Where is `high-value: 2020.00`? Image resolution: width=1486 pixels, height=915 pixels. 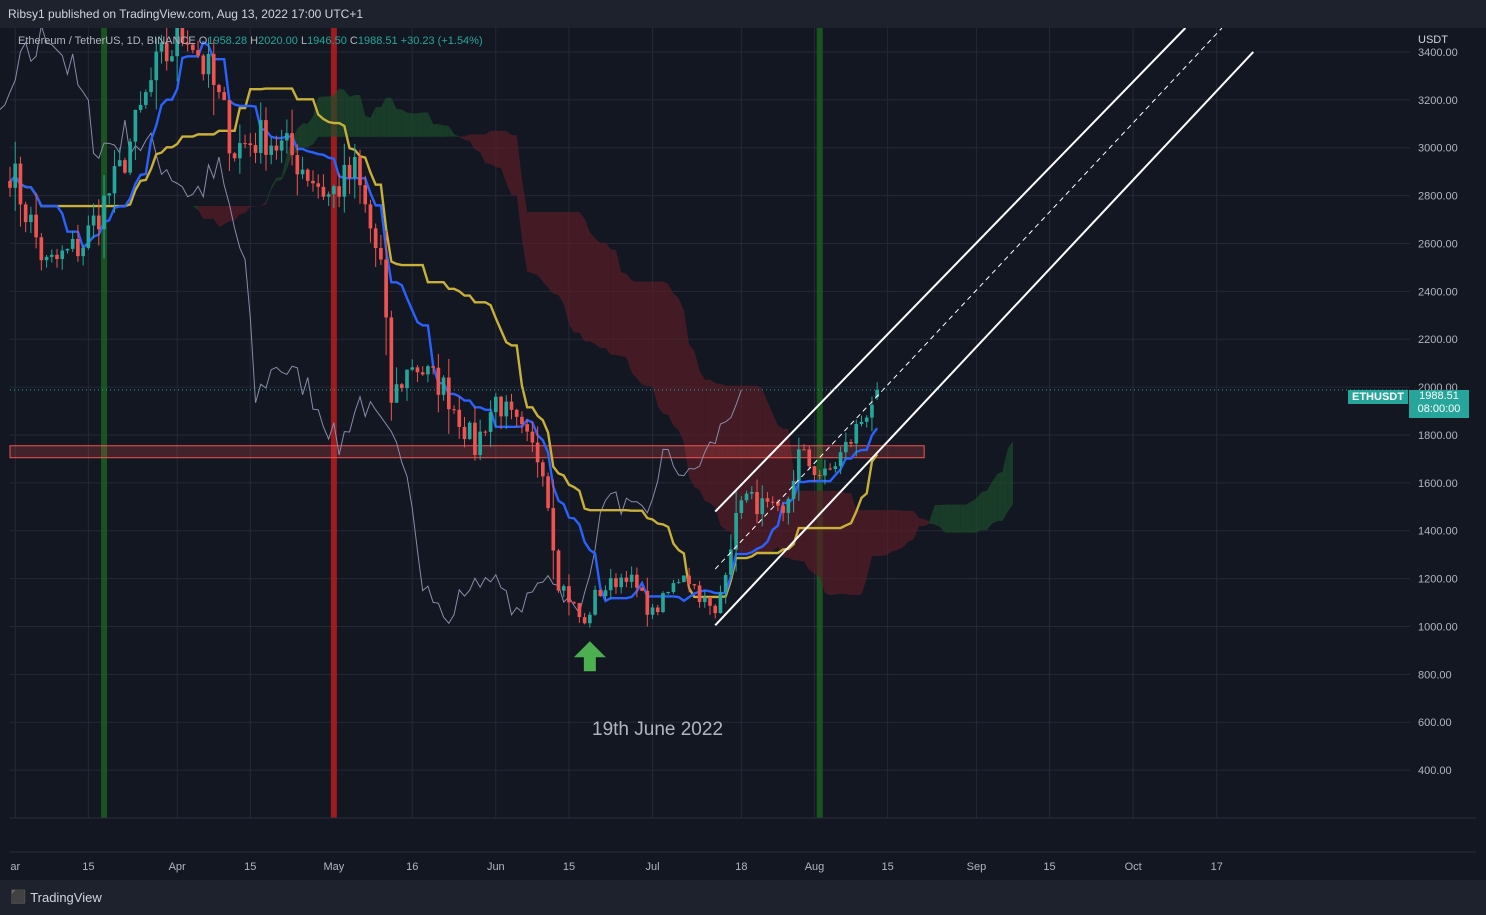
high-value: 2020.00 is located at coordinates (278, 41).